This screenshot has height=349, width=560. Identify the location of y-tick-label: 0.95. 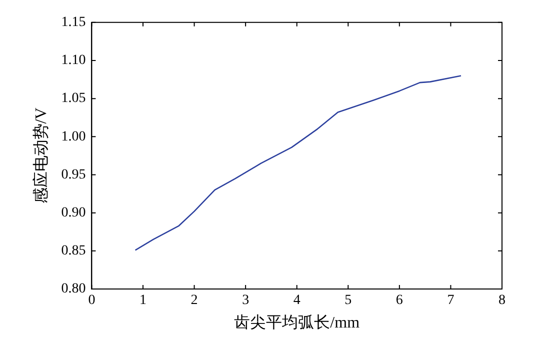
(73, 174).